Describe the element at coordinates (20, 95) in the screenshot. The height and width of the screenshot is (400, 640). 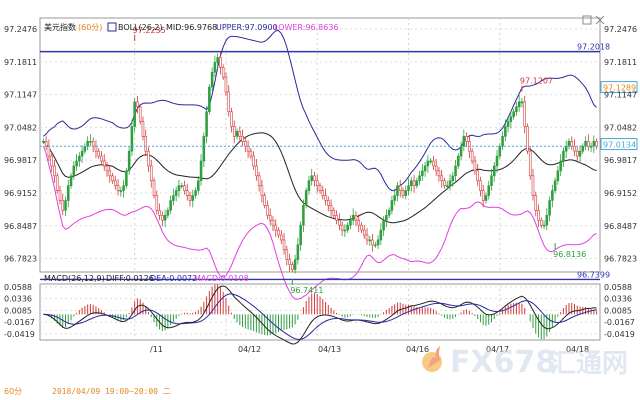
I see `y-tick-label-left: 97.1147` at that location.